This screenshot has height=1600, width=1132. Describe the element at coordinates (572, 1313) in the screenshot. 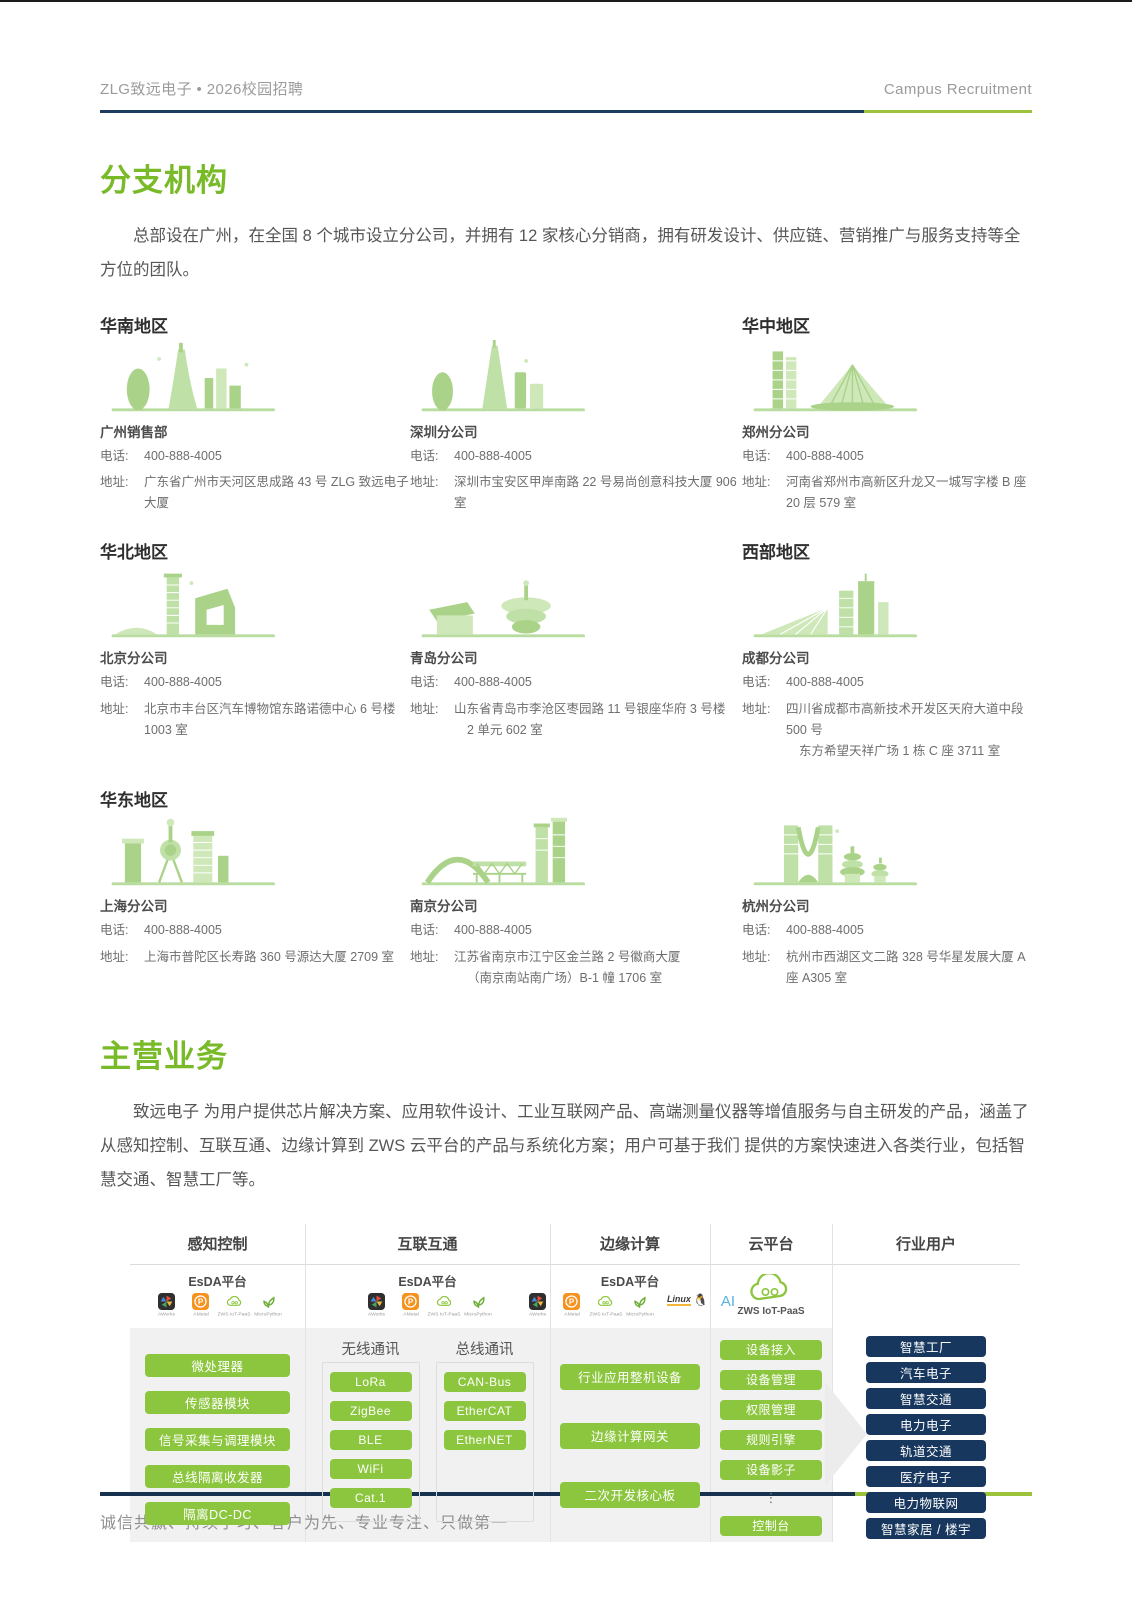

I see `ametal-label: AMetal` at that location.